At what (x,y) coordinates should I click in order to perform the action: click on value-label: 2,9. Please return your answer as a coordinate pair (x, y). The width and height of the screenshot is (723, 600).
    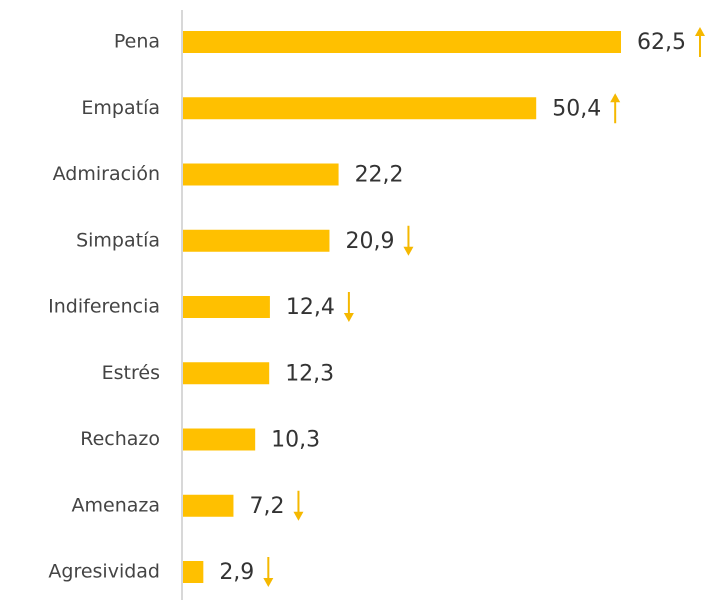
    Looking at the image, I should click on (236, 572).